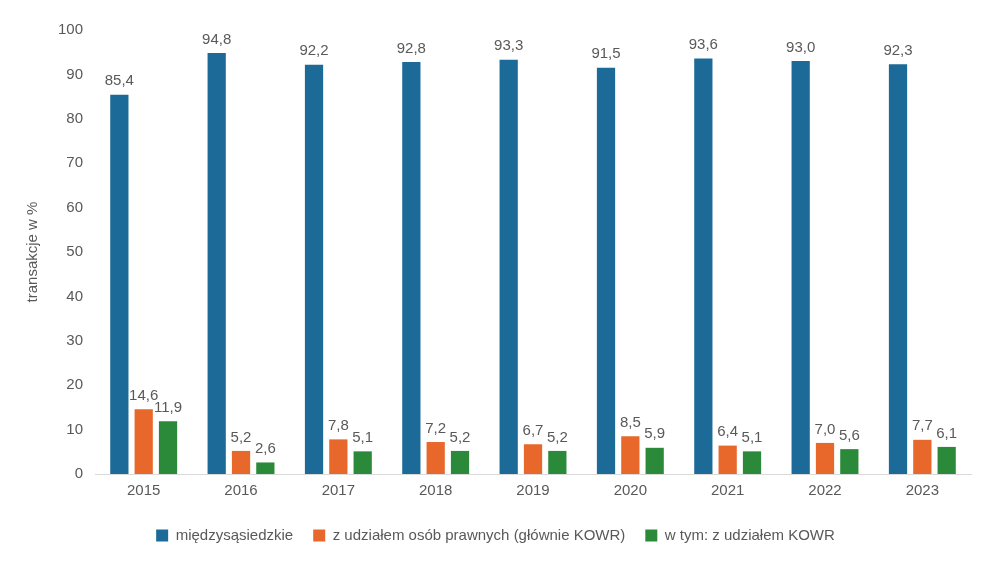  Describe the element at coordinates (75, 251) in the screenshot. I see `y-tick-label: 50` at that location.